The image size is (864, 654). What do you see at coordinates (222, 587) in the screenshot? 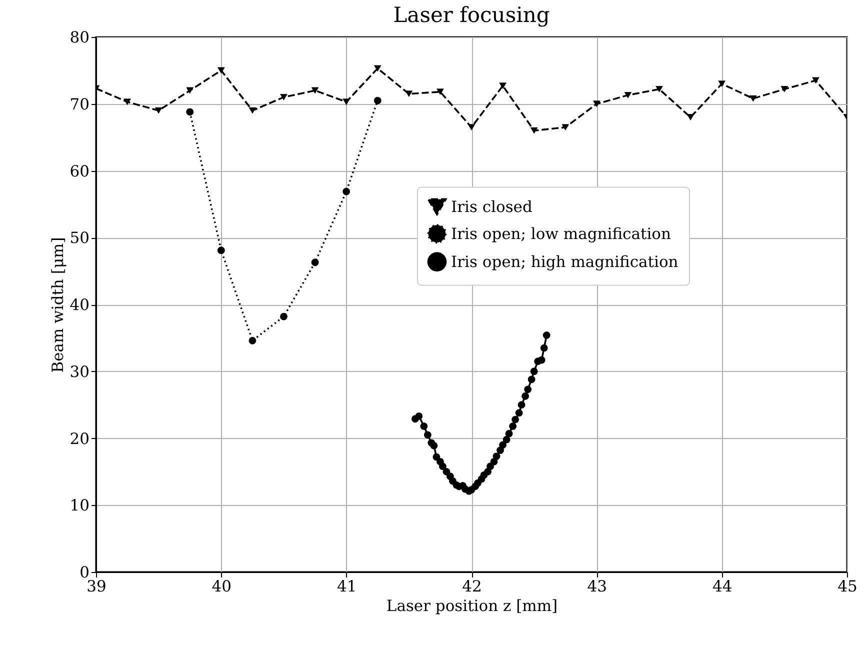
I see `x-tick-label: 40` at bounding box center [222, 587].